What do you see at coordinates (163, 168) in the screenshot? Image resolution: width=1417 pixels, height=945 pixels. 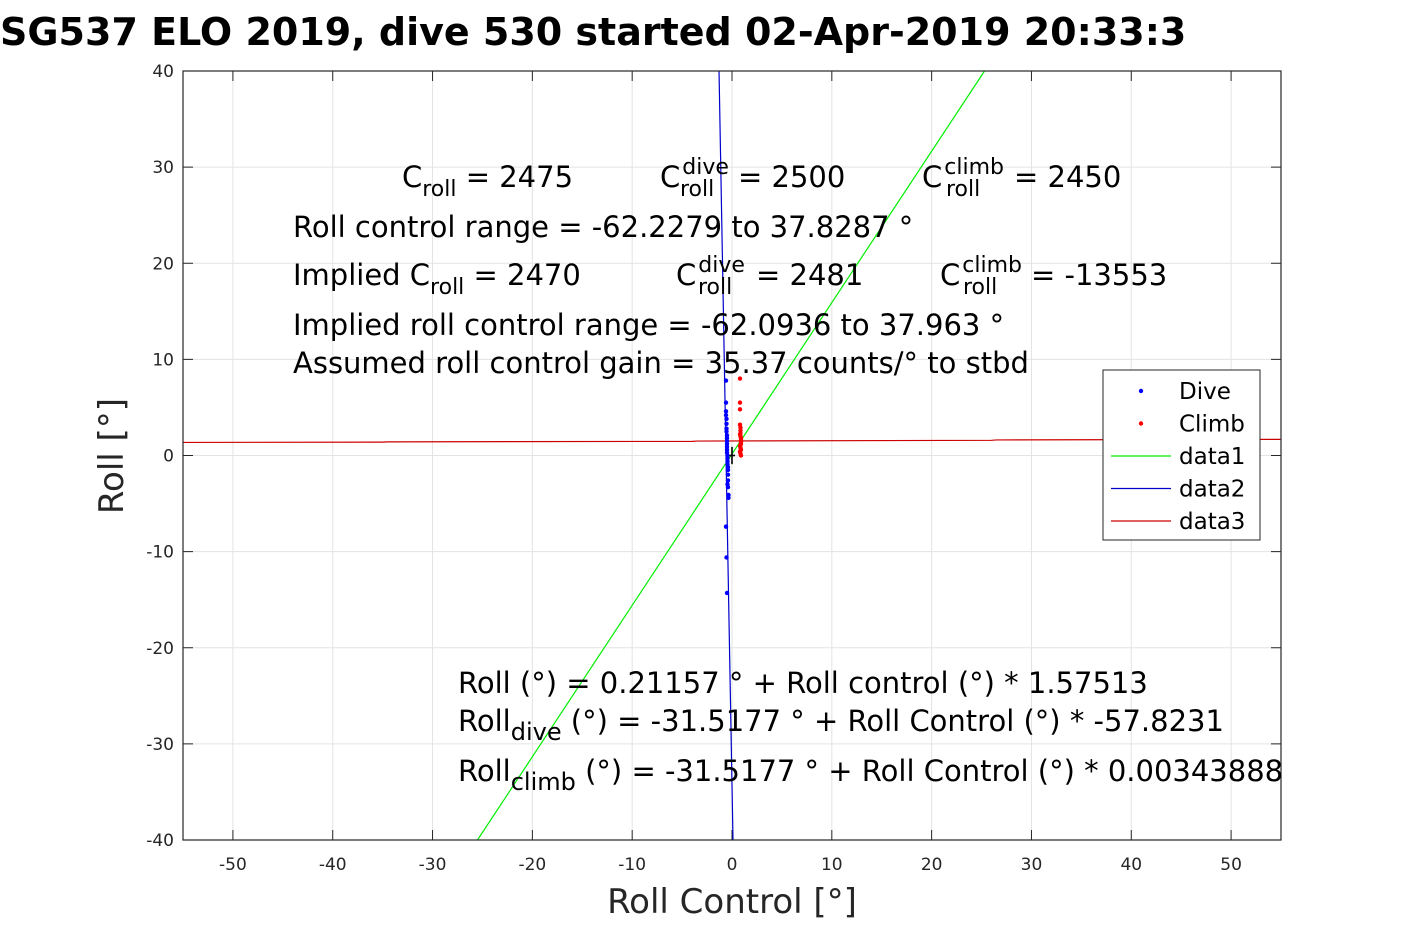 I see `y-tick-label: 30` at bounding box center [163, 168].